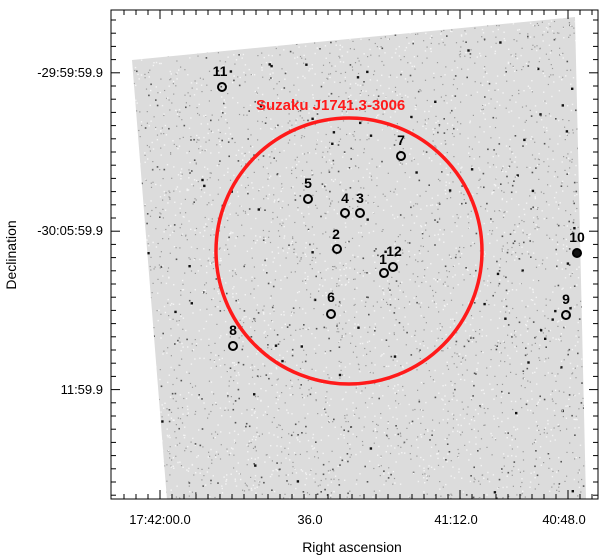 Image resolution: width=609 pixels, height=560 pixels. I want to click on x-tick-label: 40:48.0, so click(563, 519).